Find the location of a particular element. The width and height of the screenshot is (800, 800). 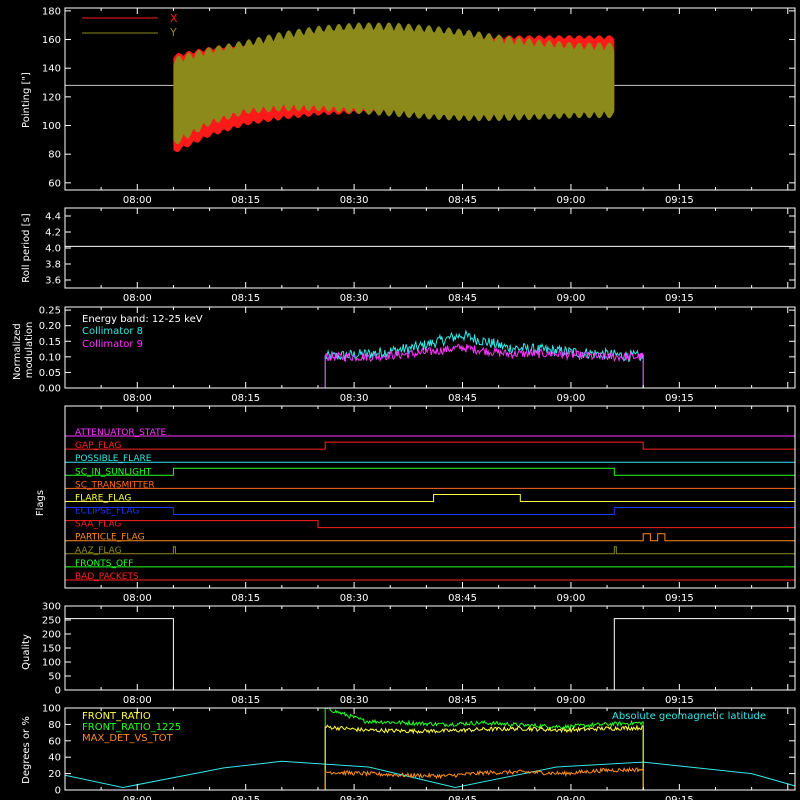

legend-max-det-vs-tot: MAX_DET_VS_TOT is located at coordinates (128, 738).